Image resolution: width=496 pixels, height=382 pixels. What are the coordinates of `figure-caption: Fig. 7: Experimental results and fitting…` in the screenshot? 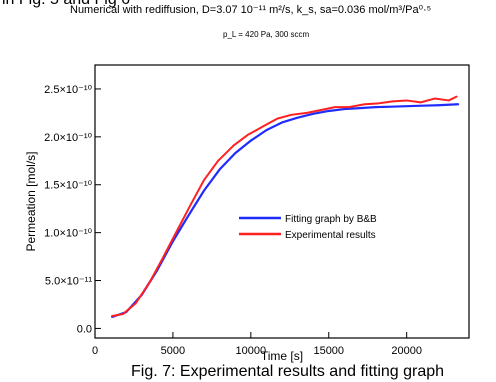 It's located at (288, 371).